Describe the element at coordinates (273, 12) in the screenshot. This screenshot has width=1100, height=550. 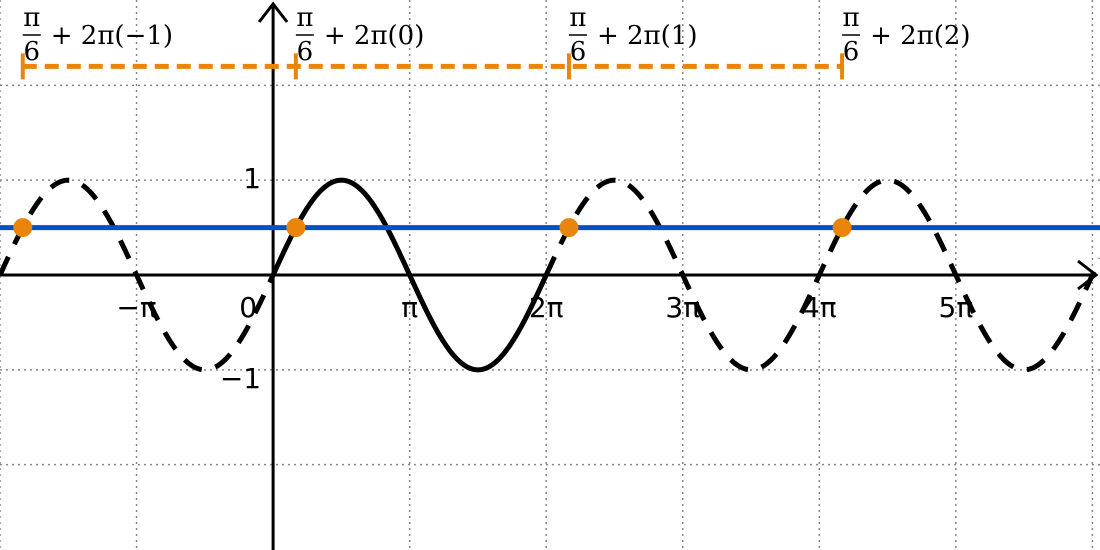
I see `y-axis-arrow` at that location.